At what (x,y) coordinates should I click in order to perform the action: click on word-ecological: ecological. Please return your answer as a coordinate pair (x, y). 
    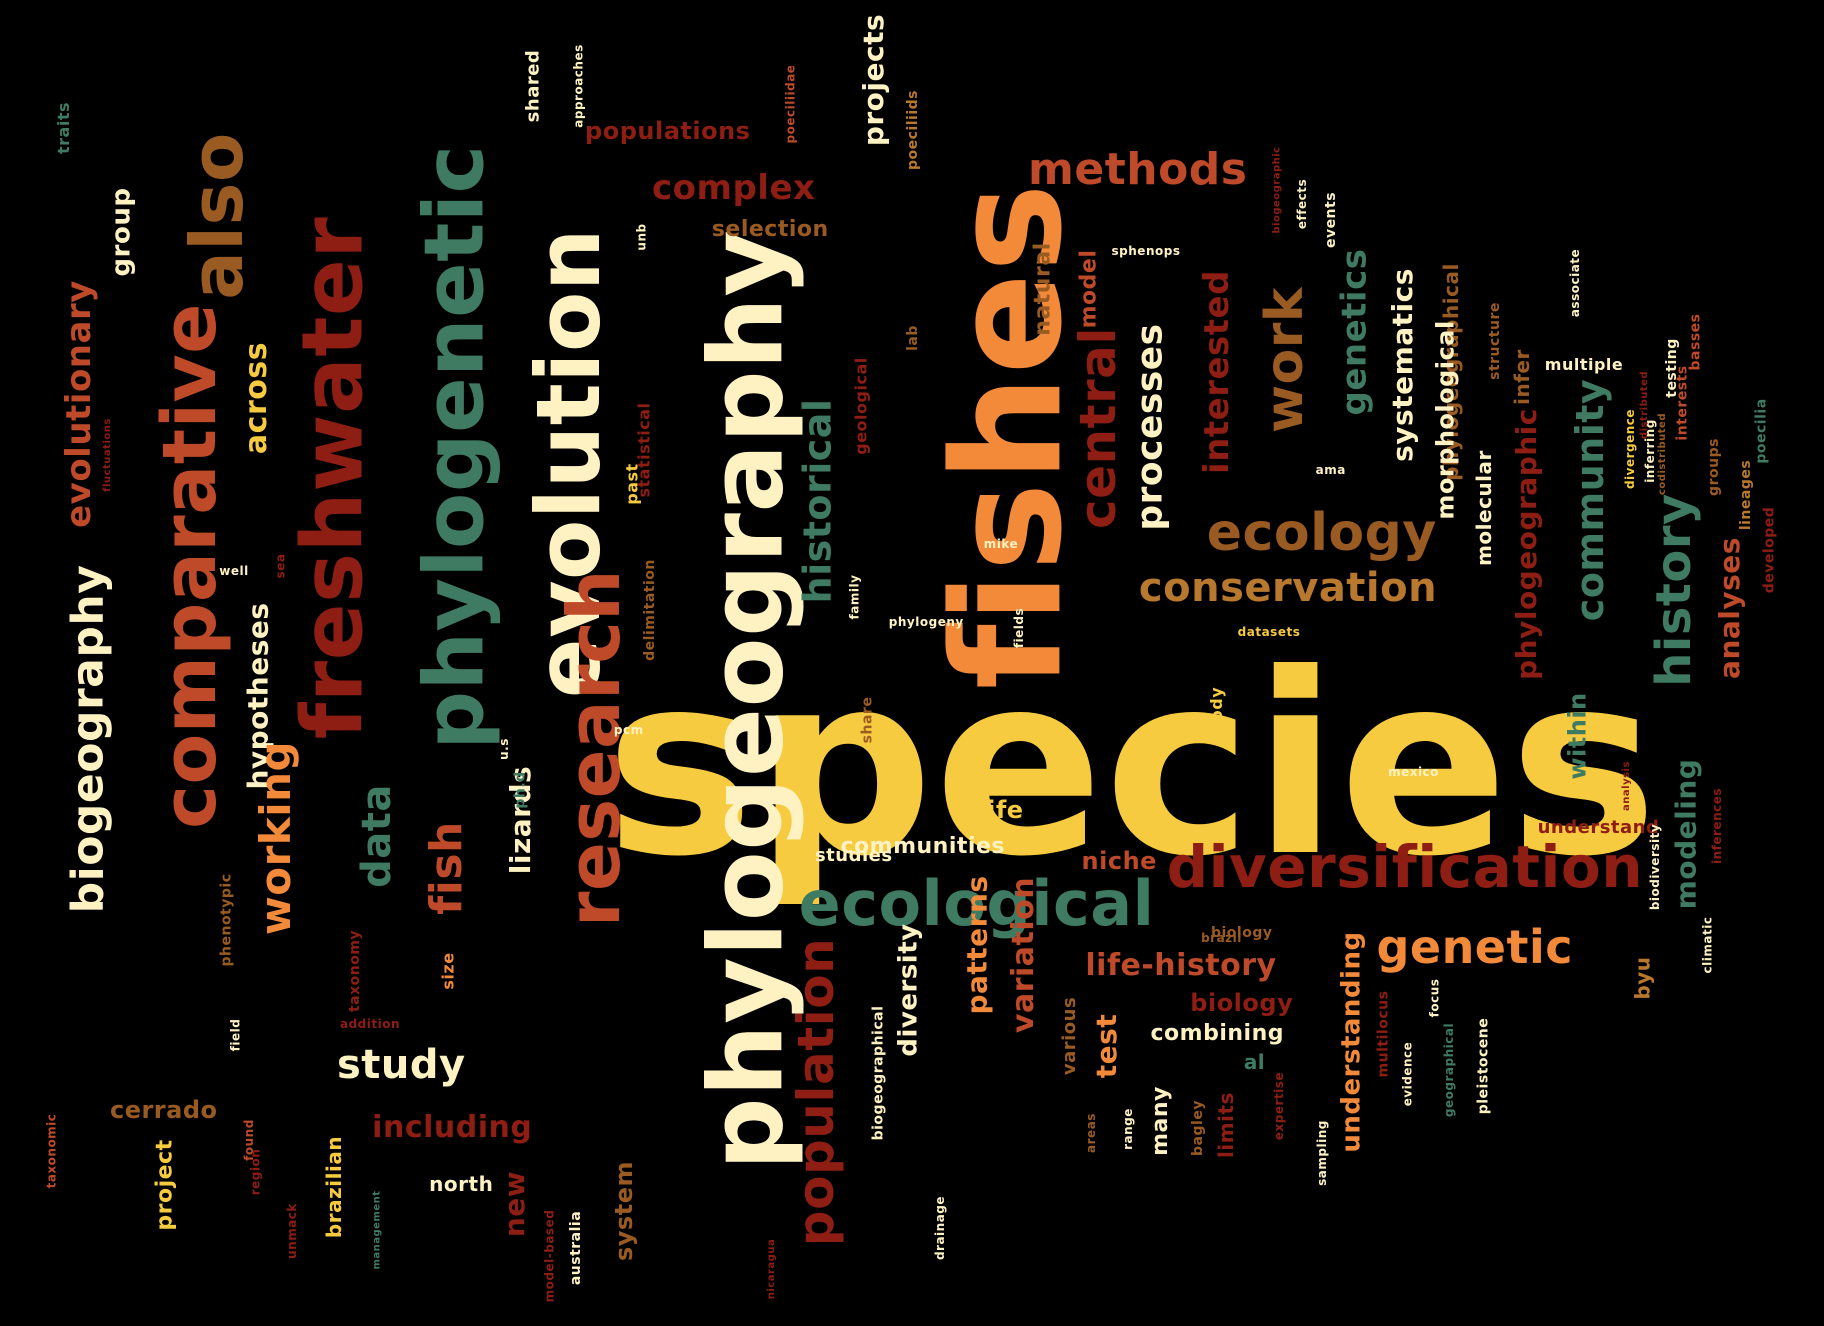
    Looking at the image, I should click on (976, 903).